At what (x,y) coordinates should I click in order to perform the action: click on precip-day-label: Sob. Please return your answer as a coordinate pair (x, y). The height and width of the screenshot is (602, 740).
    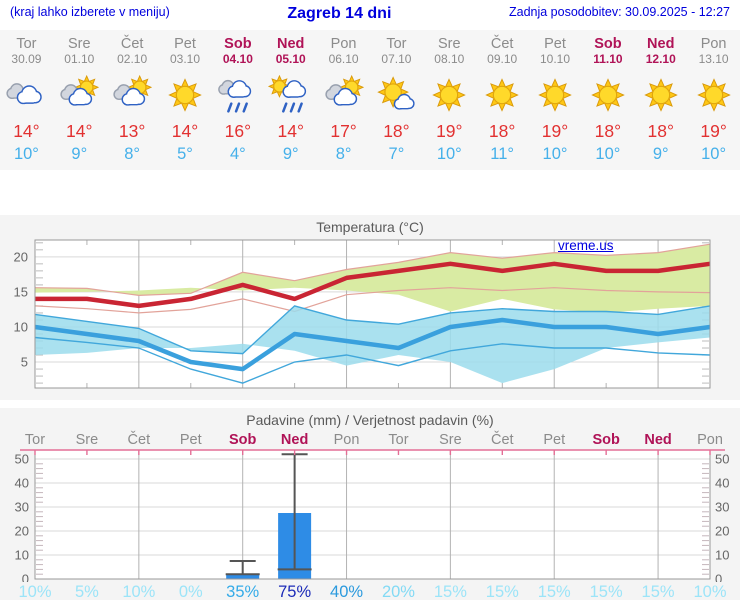
    Looking at the image, I should click on (606, 440).